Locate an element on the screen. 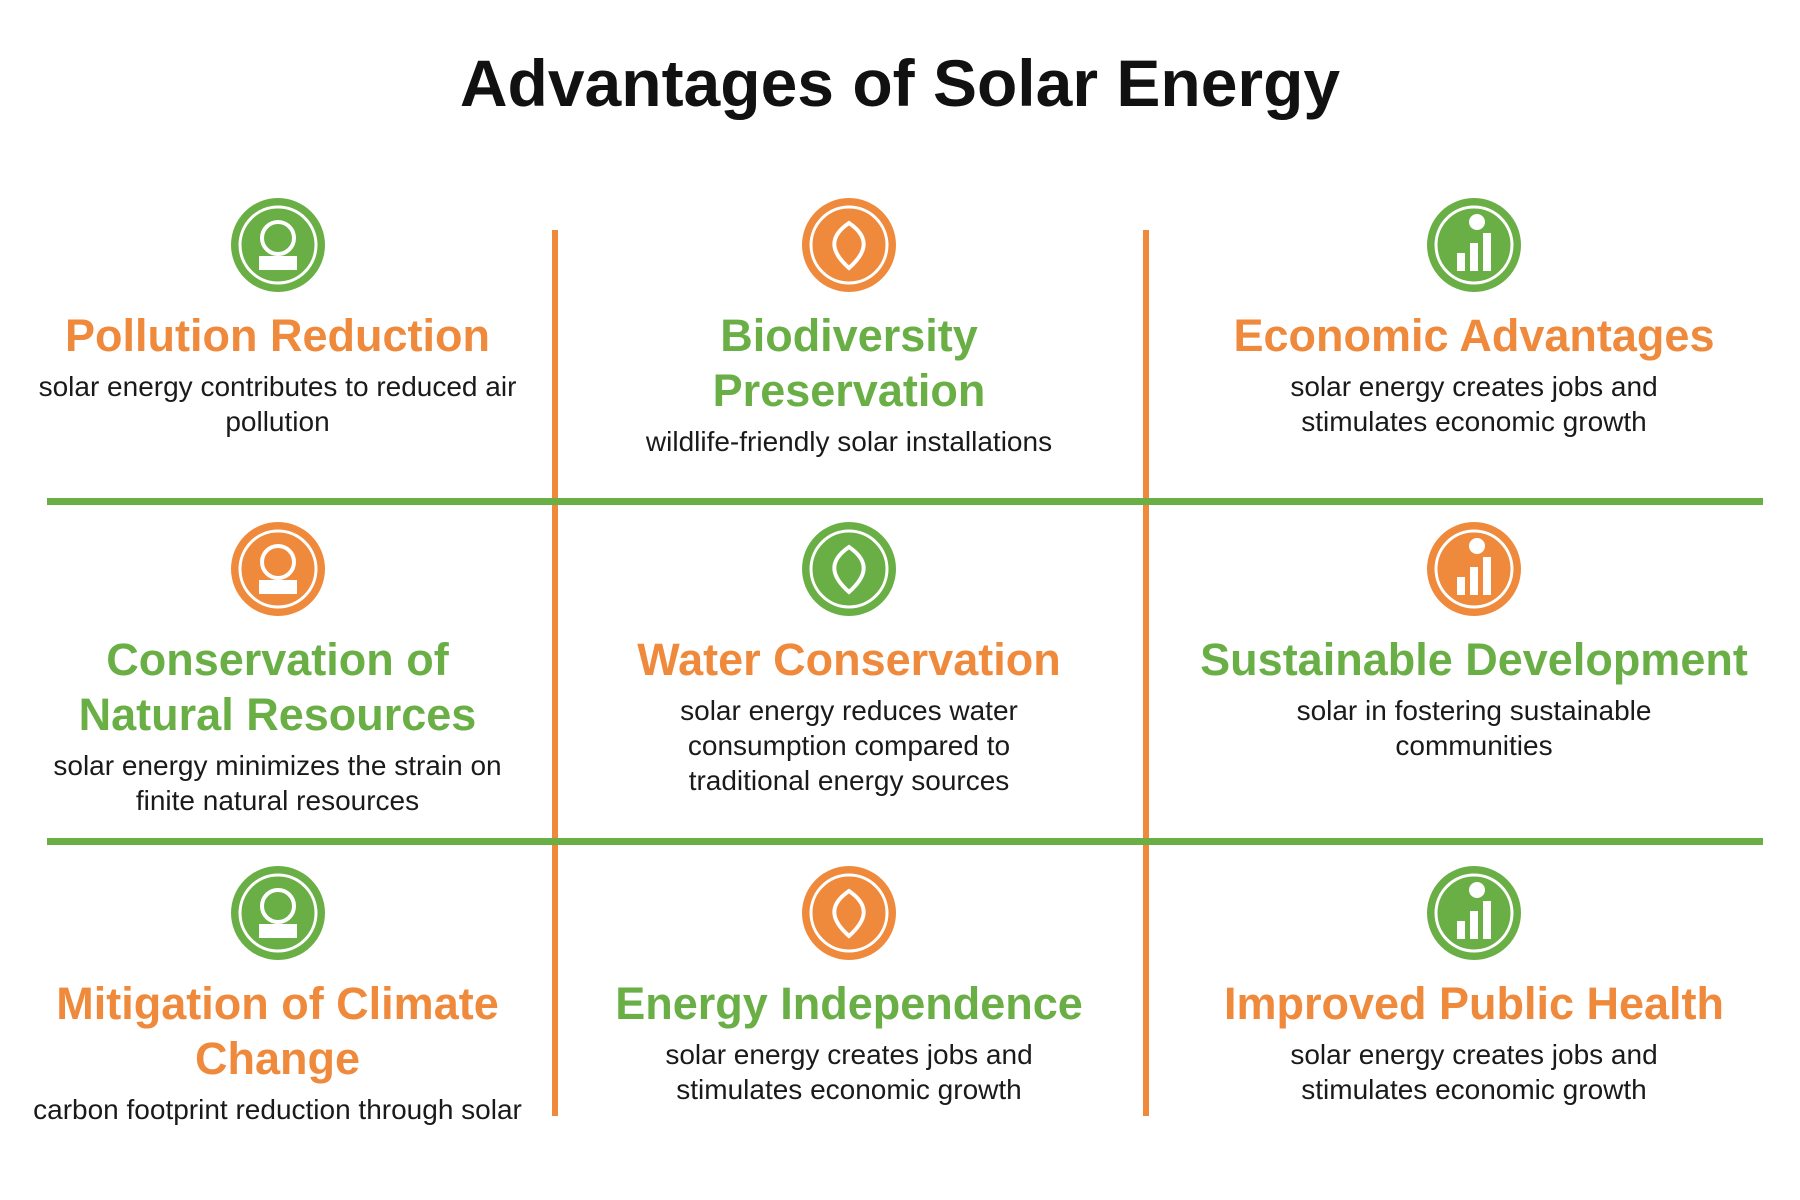  advantage-heading: Sustainable Development is located at coordinates (1474, 659).